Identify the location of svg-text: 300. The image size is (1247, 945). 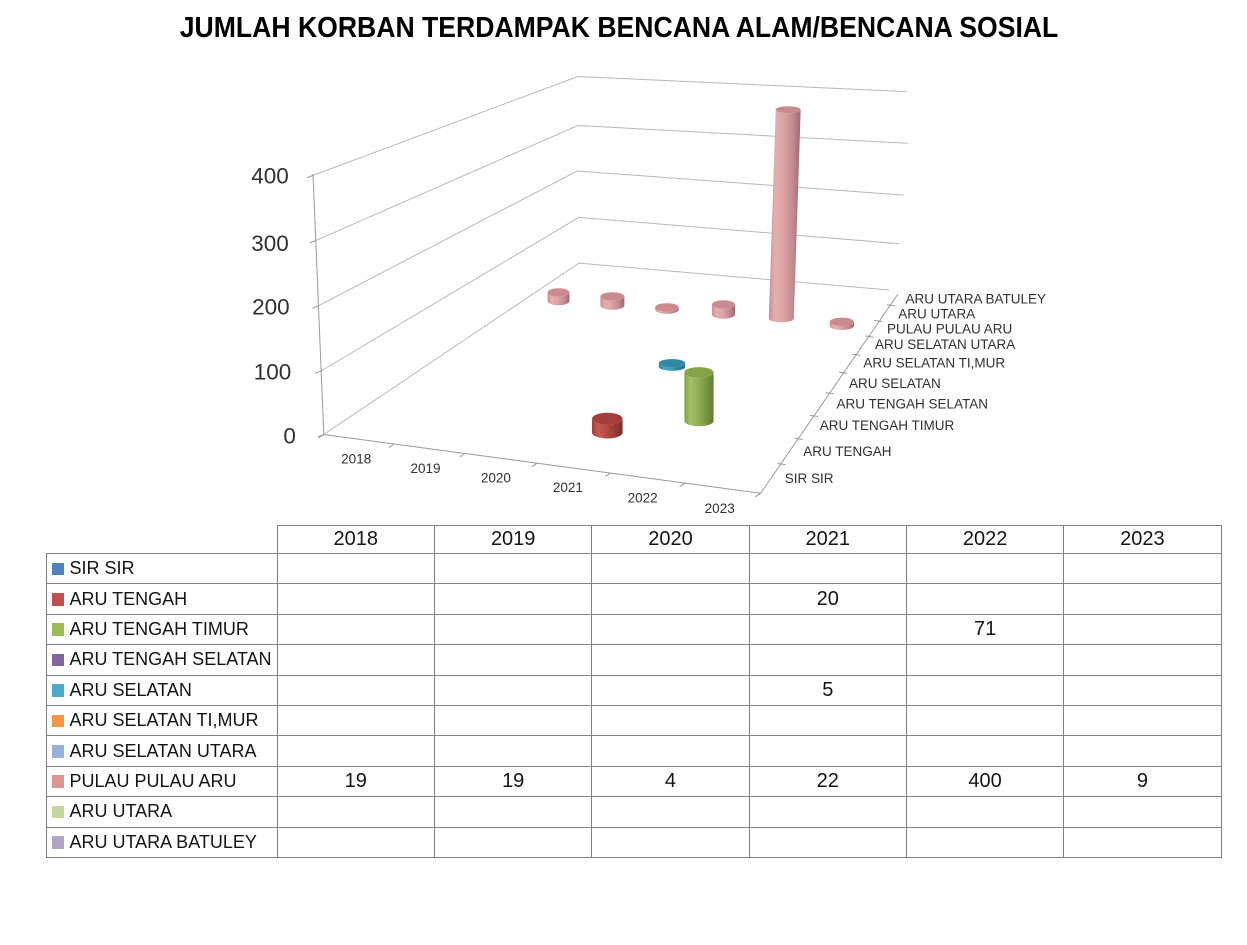
(270, 243).